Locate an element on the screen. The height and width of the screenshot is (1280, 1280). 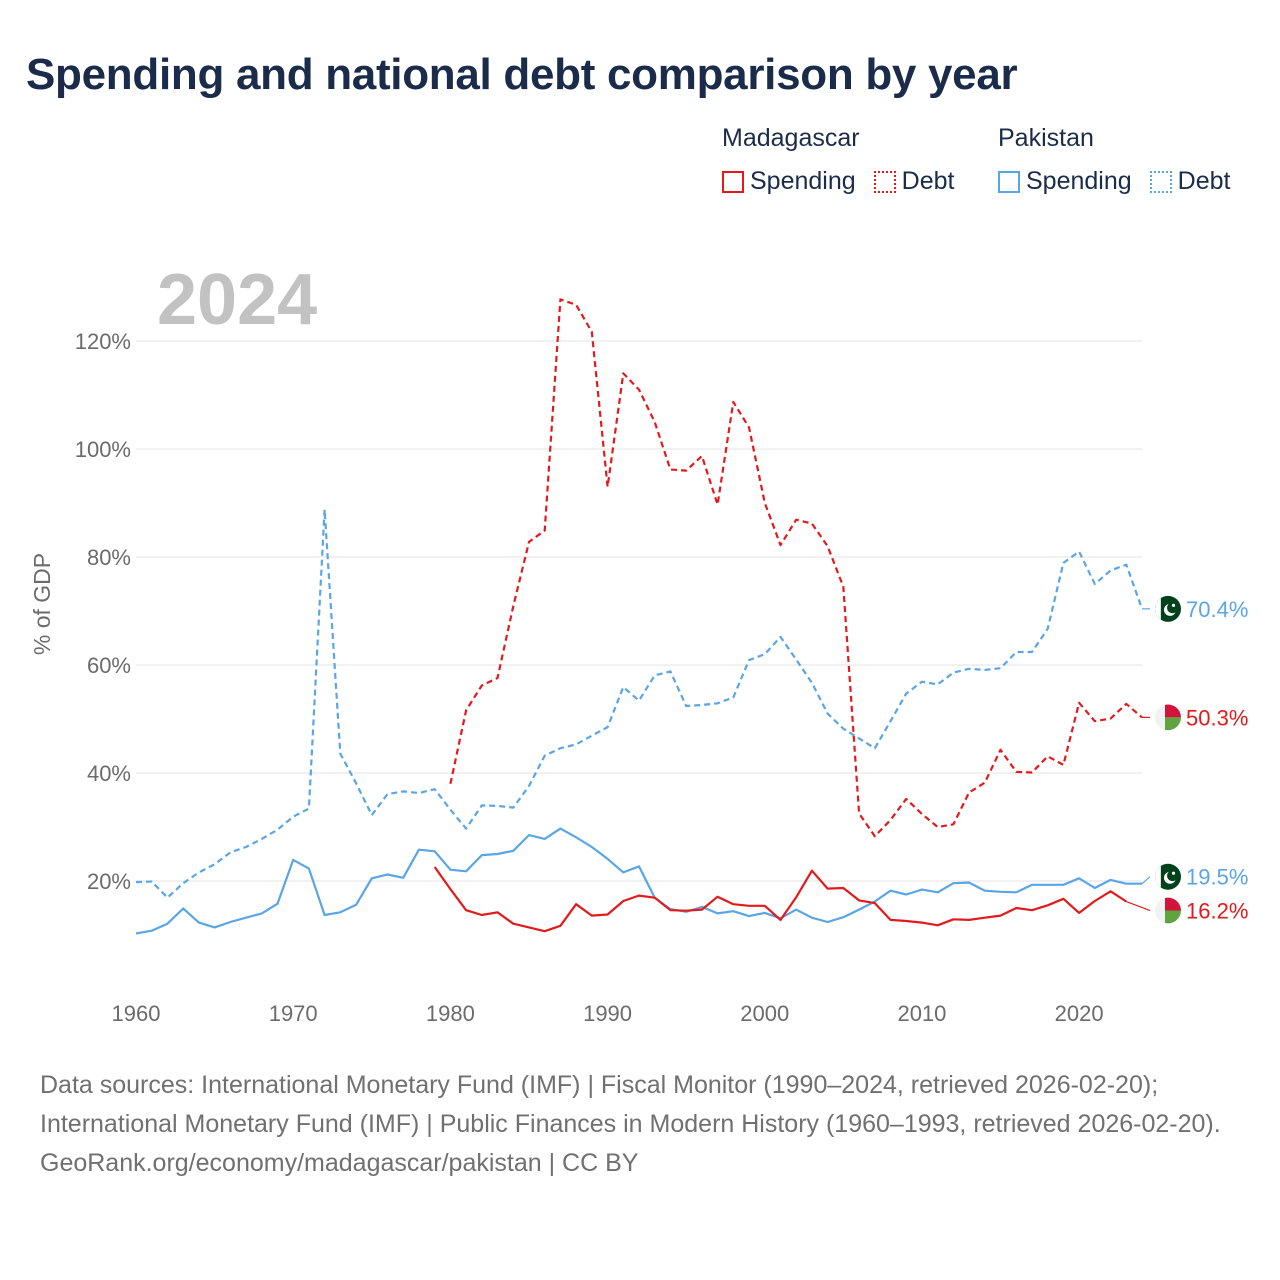
legend-madagascar-spending: Spending is located at coordinates (789, 181).